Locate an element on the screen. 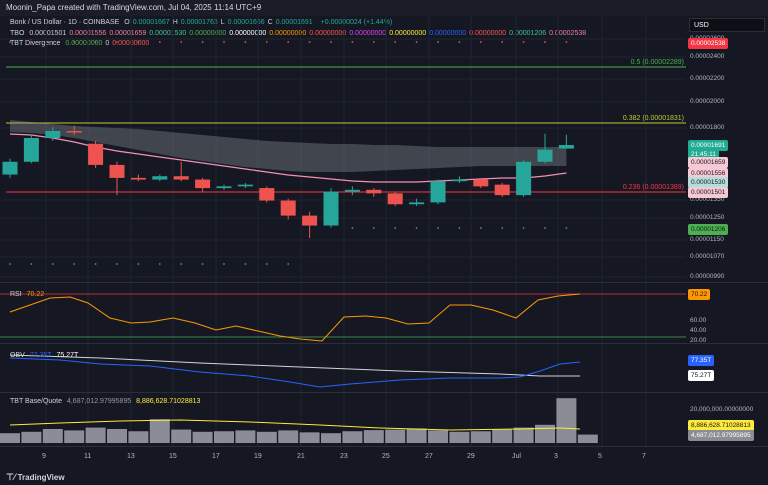  rsi-label: RSI is located at coordinates (16, 294).